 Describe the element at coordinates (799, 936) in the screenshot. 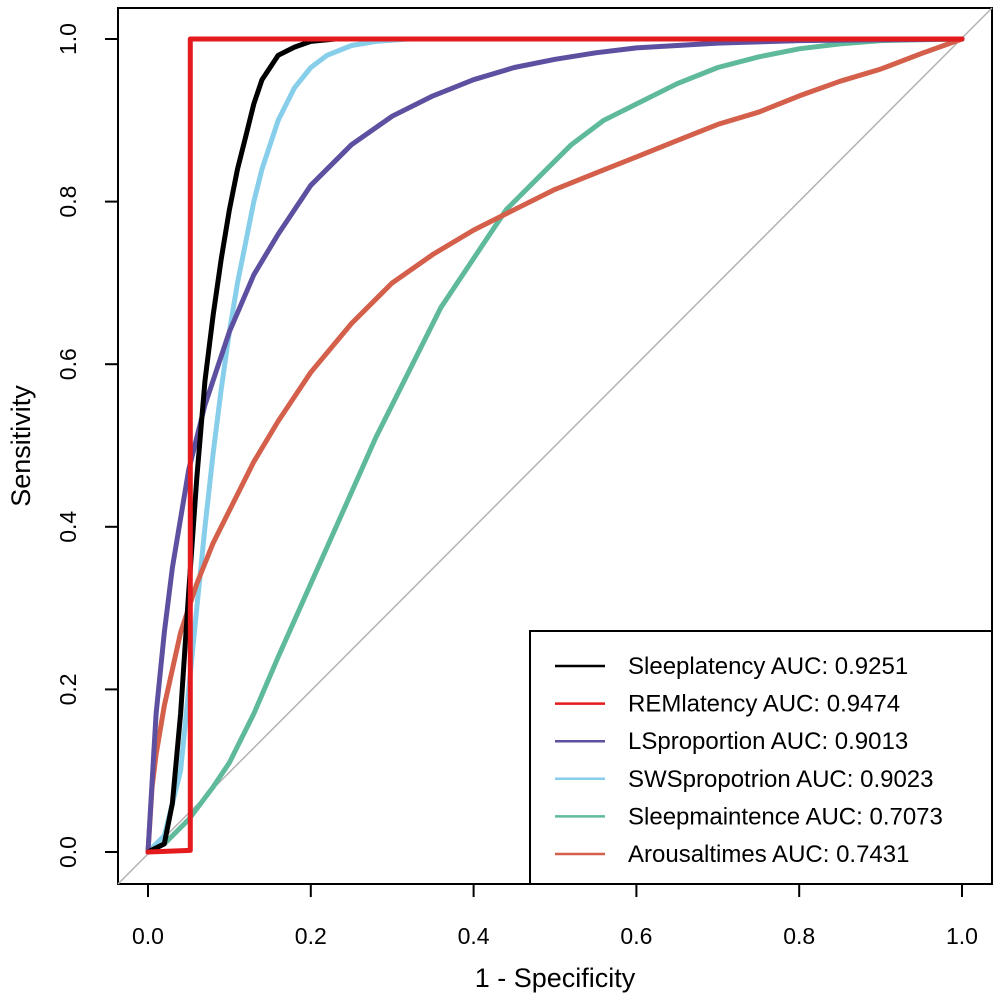

I see `x-tick-label-4: 0.8` at that location.